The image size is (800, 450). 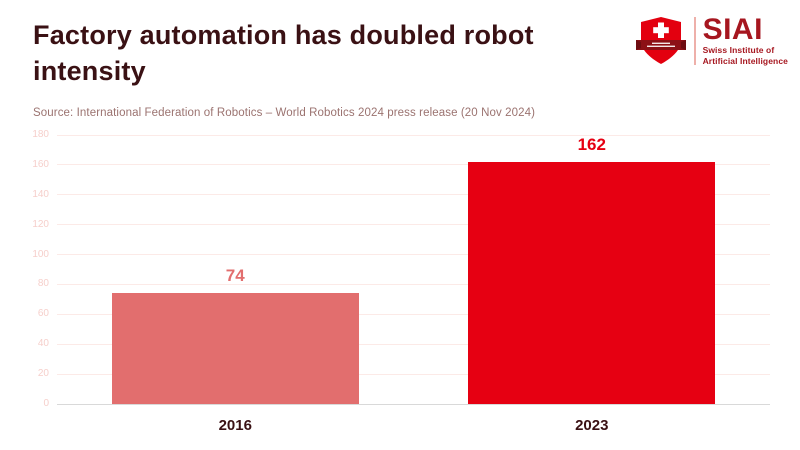 What do you see at coordinates (732, 30) in the screenshot?
I see `logo-acronym: SIAI` at bounding box center [732, 30].